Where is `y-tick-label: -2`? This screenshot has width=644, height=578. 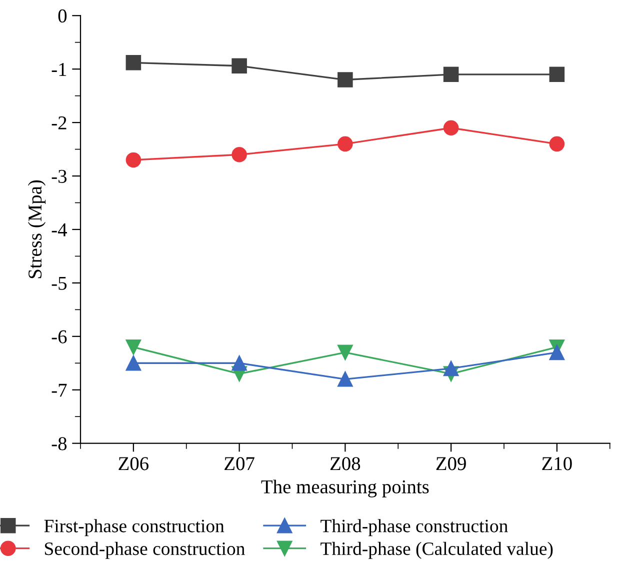
y-tick-label: -2 is located at coordinates (59, 123).